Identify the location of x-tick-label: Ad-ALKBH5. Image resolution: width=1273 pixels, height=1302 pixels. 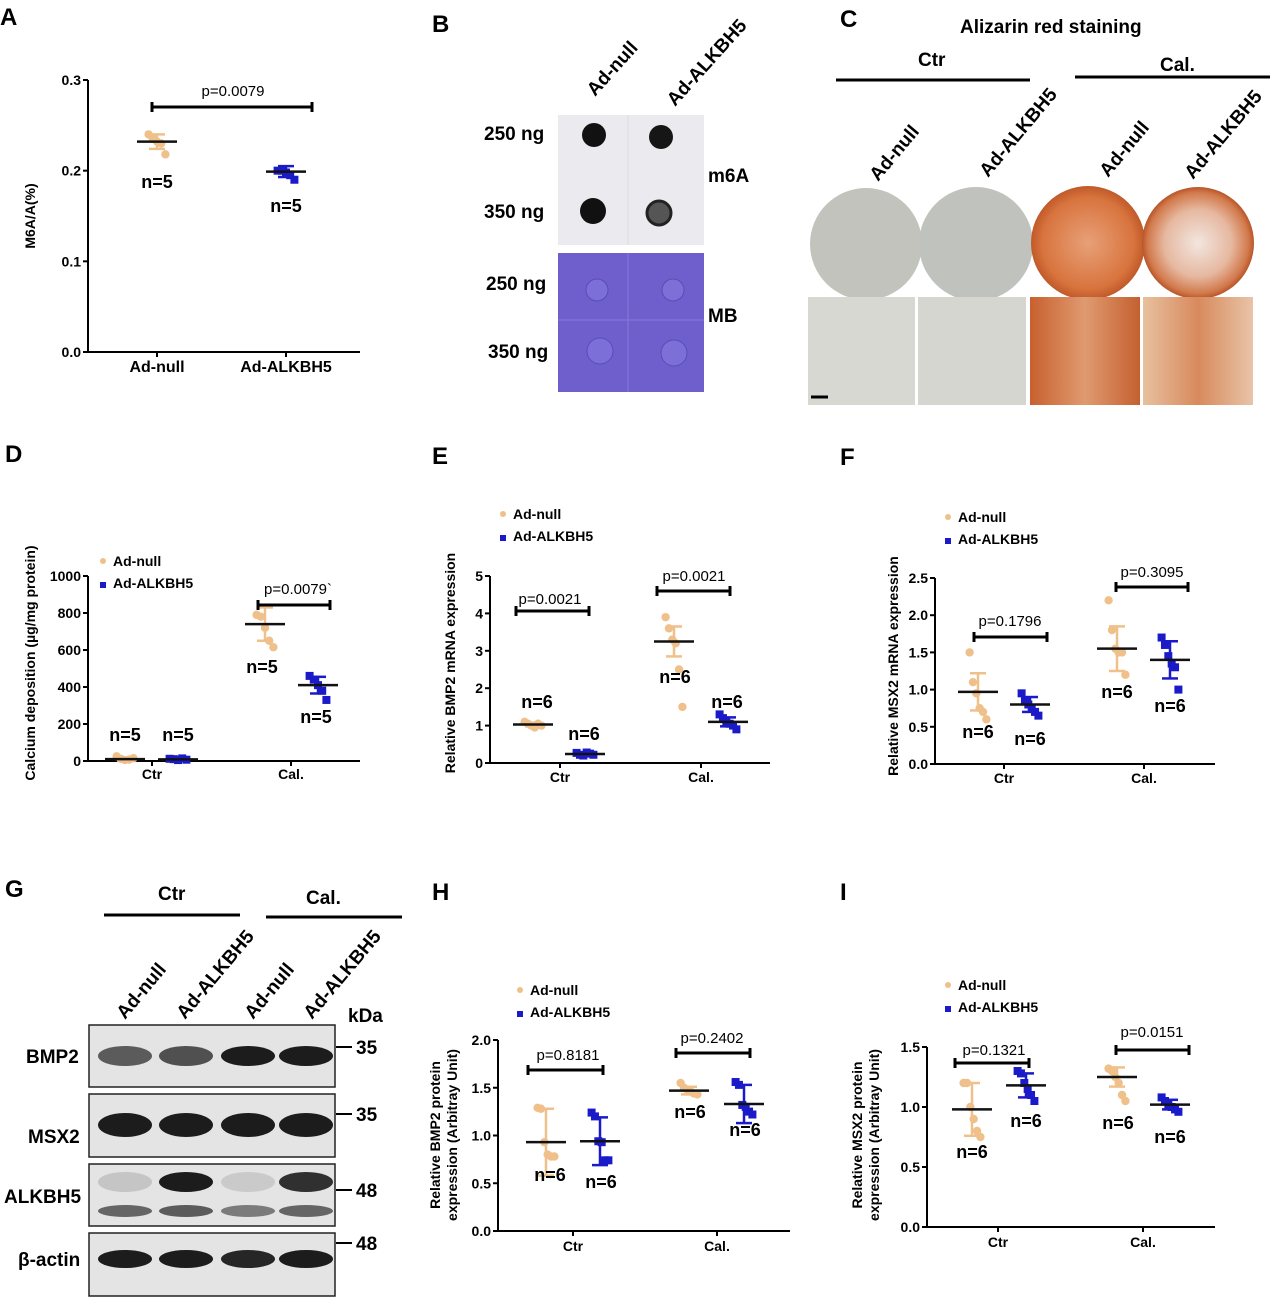
(286, 367).